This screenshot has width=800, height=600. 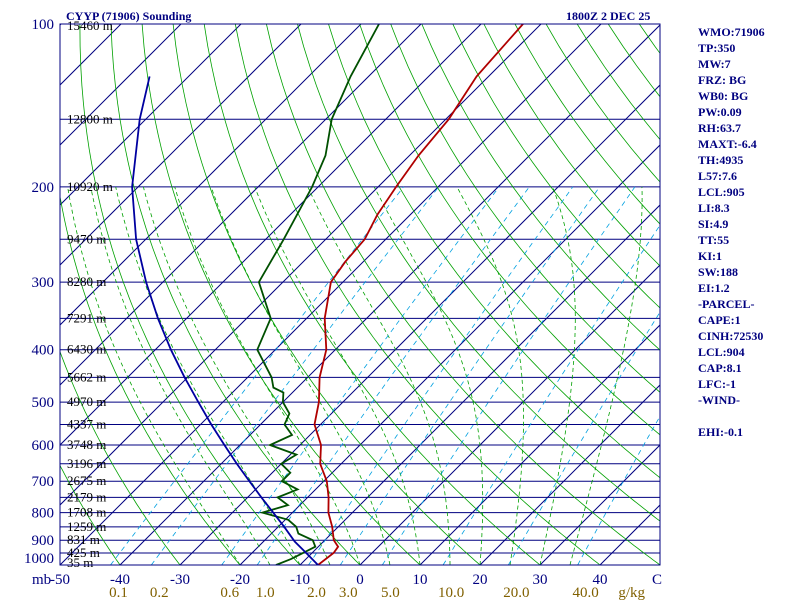 I want to click on stat-line: CINH:72530, so click(x=731, y=336).